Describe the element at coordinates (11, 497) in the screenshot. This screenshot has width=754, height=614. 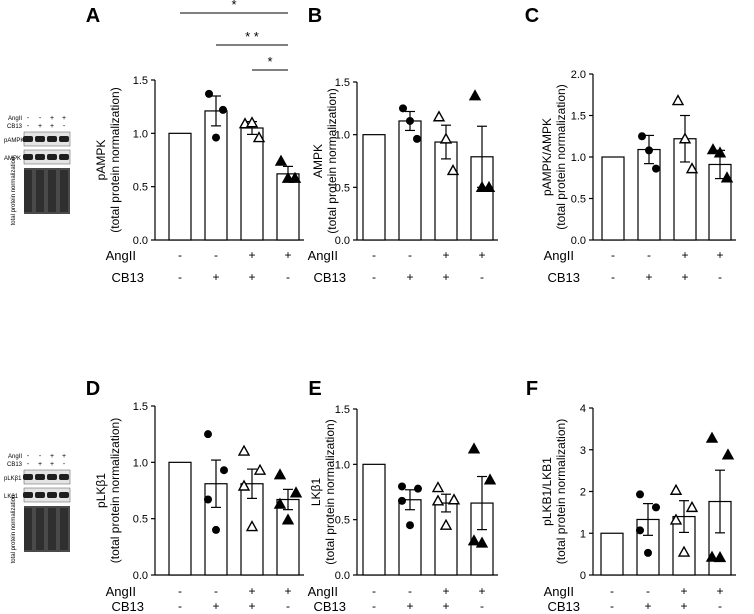
I see `blot-band-label: LKβ1` at that location.